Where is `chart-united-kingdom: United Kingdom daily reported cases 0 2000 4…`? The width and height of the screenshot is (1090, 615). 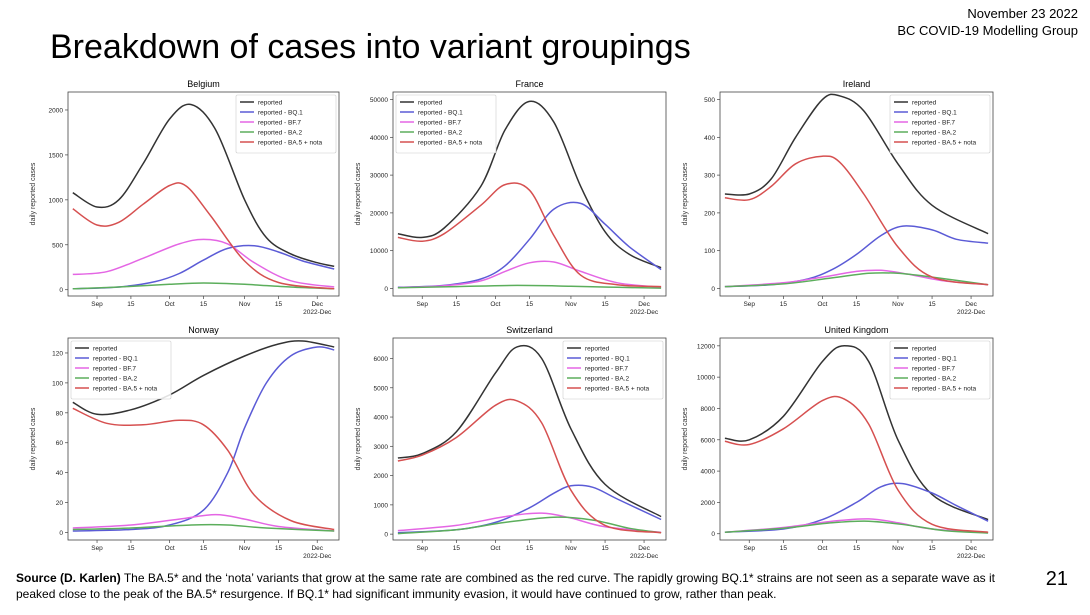
chart-united-kingdom: United Kingdom daily reported cases 0 2000 4… is located at coordinates (838, 442).